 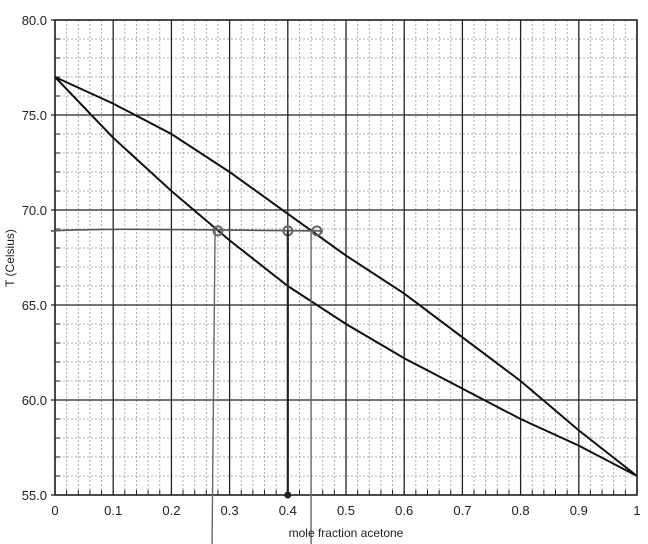 I want to click on x-tick-label: 0, so click(x=54, y=510).